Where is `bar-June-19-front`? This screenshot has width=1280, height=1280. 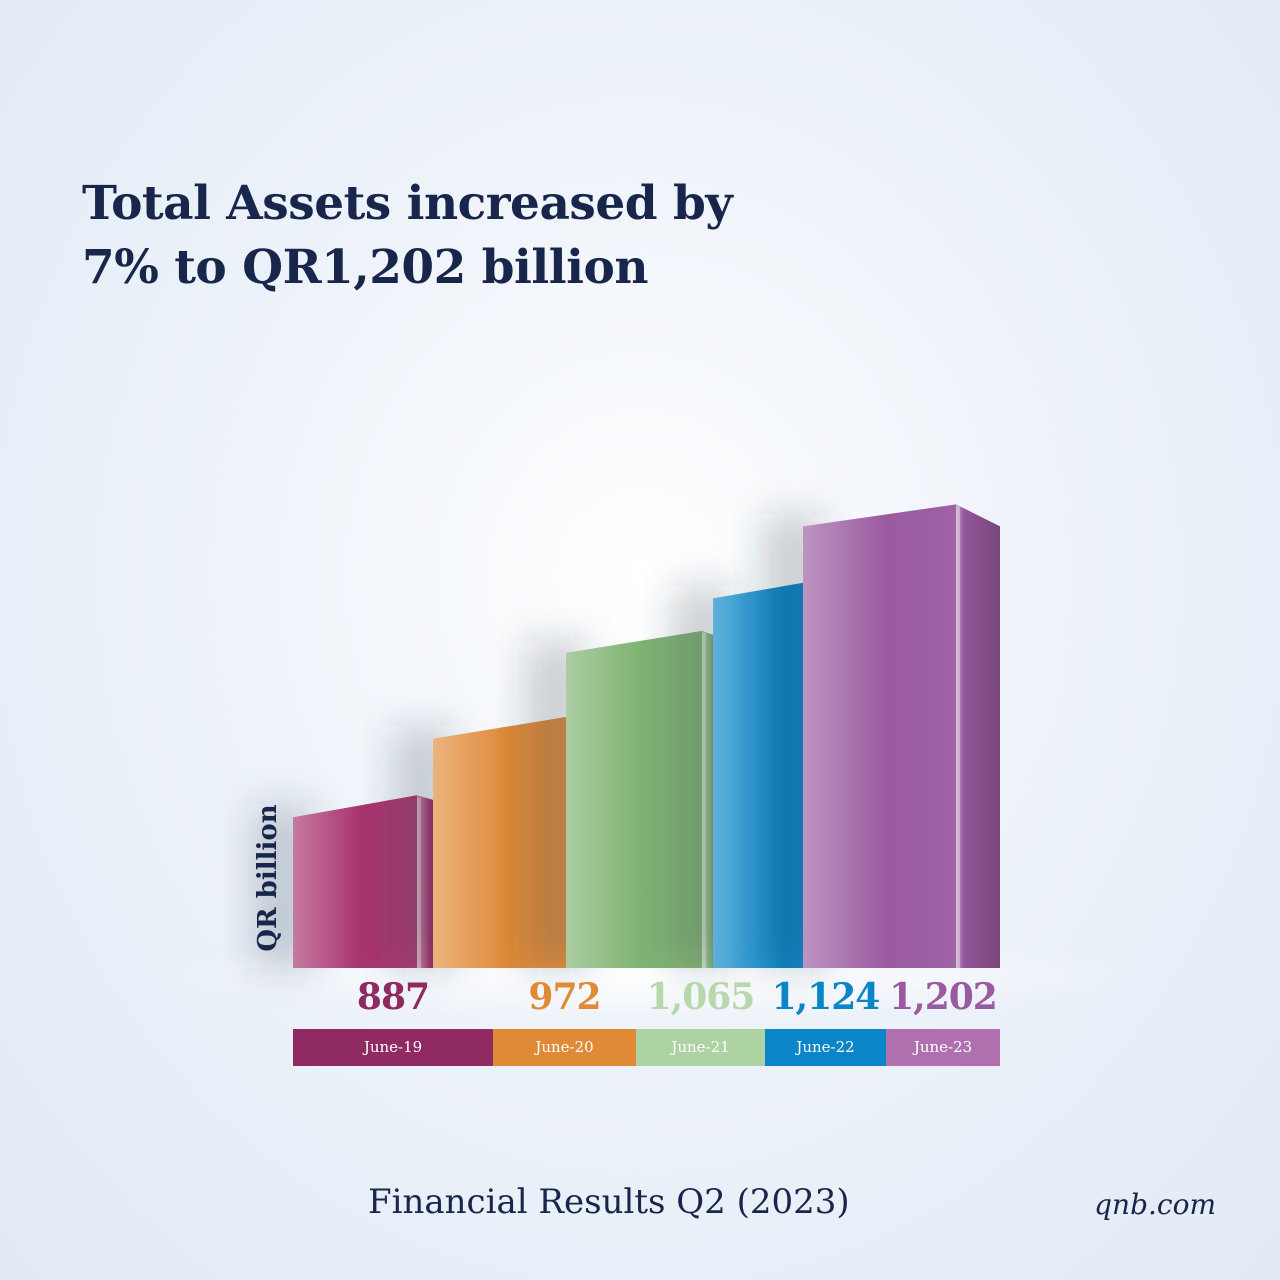
bar-June-19-front is located at coordinates (355, 881).